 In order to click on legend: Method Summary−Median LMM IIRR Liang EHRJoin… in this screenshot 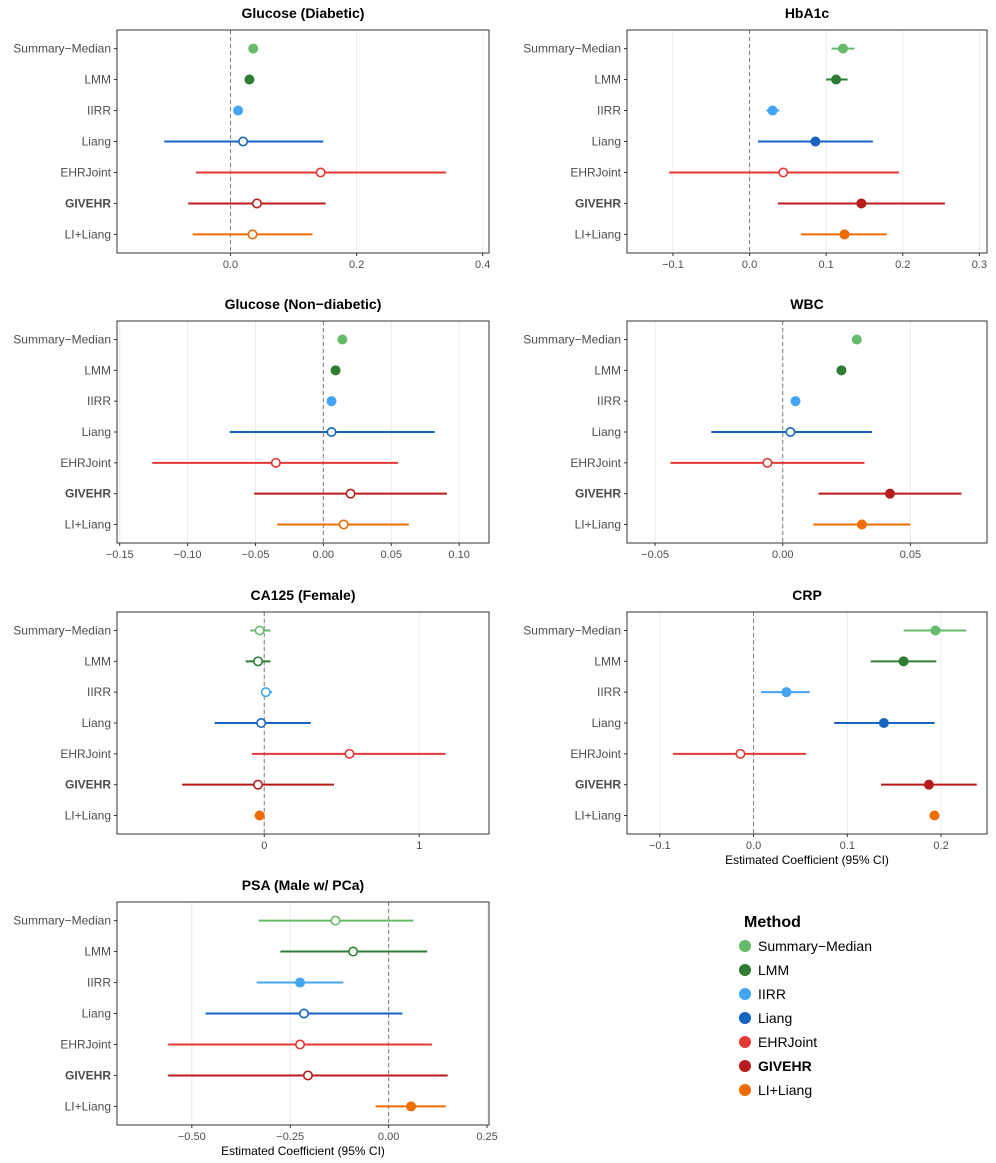, I will do `click(805, 1006)`.